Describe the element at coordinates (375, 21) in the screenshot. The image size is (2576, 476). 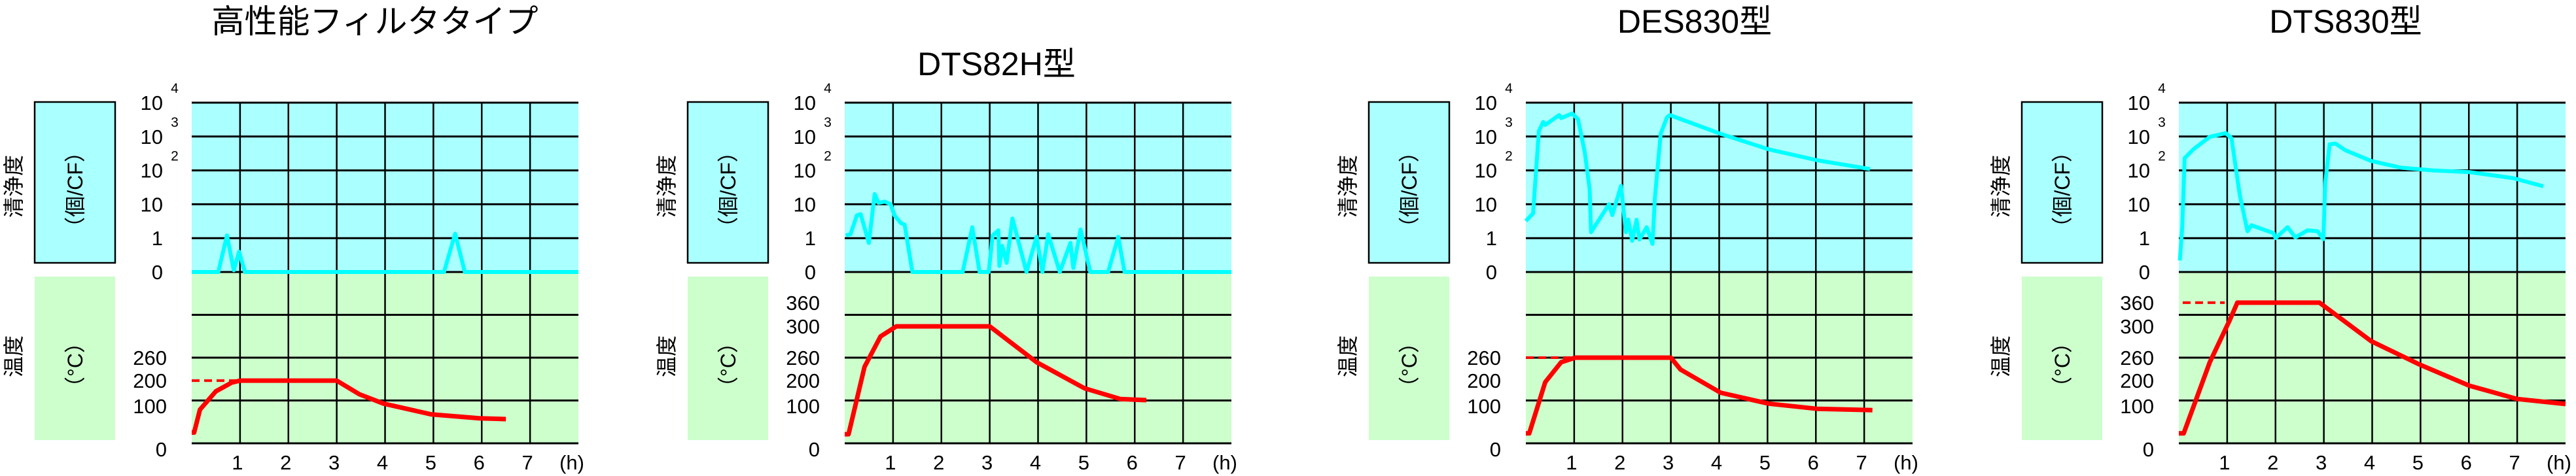
I see `chart-title: 高性能フィルタタイプ` at that location.